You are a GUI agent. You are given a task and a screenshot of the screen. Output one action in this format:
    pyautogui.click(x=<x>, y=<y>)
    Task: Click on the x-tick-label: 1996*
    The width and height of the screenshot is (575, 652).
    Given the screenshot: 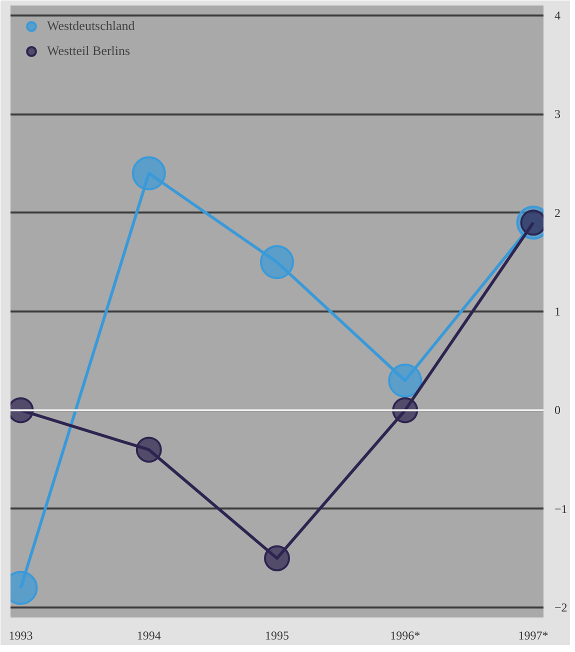 What is the action you would take?
    pyautogui.click(x=405, y=635)
    